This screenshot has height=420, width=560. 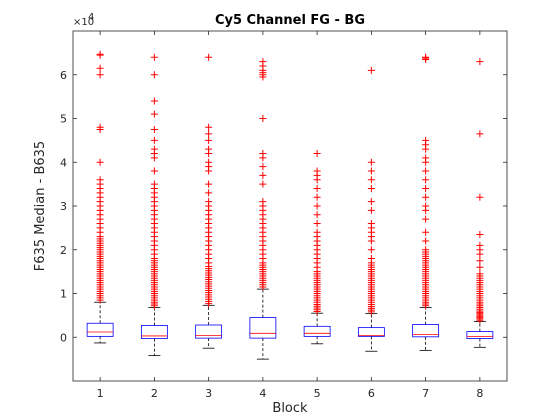 I want to click on x-tick-label: 4, so click(x=262, y=393).